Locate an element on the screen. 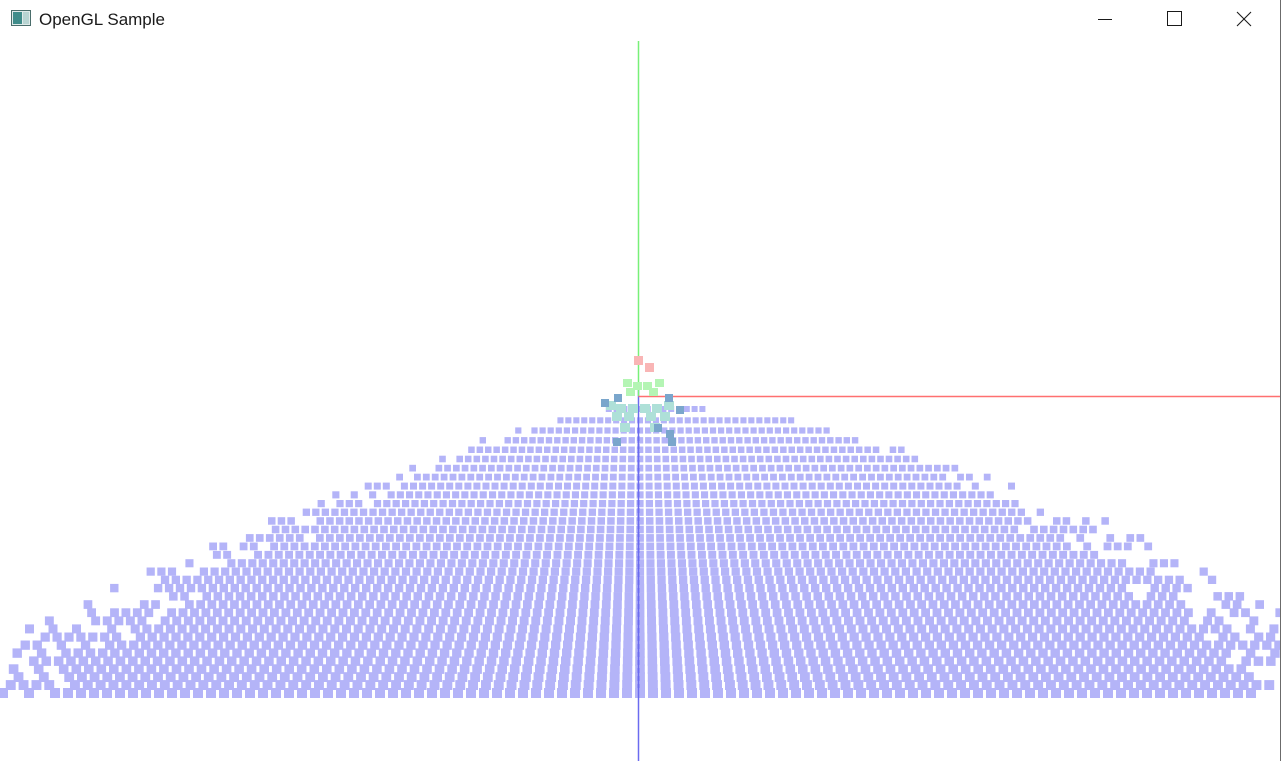 This screenshot has width=1281, height=761. maximize-button is located at coordinates (1174, 19).